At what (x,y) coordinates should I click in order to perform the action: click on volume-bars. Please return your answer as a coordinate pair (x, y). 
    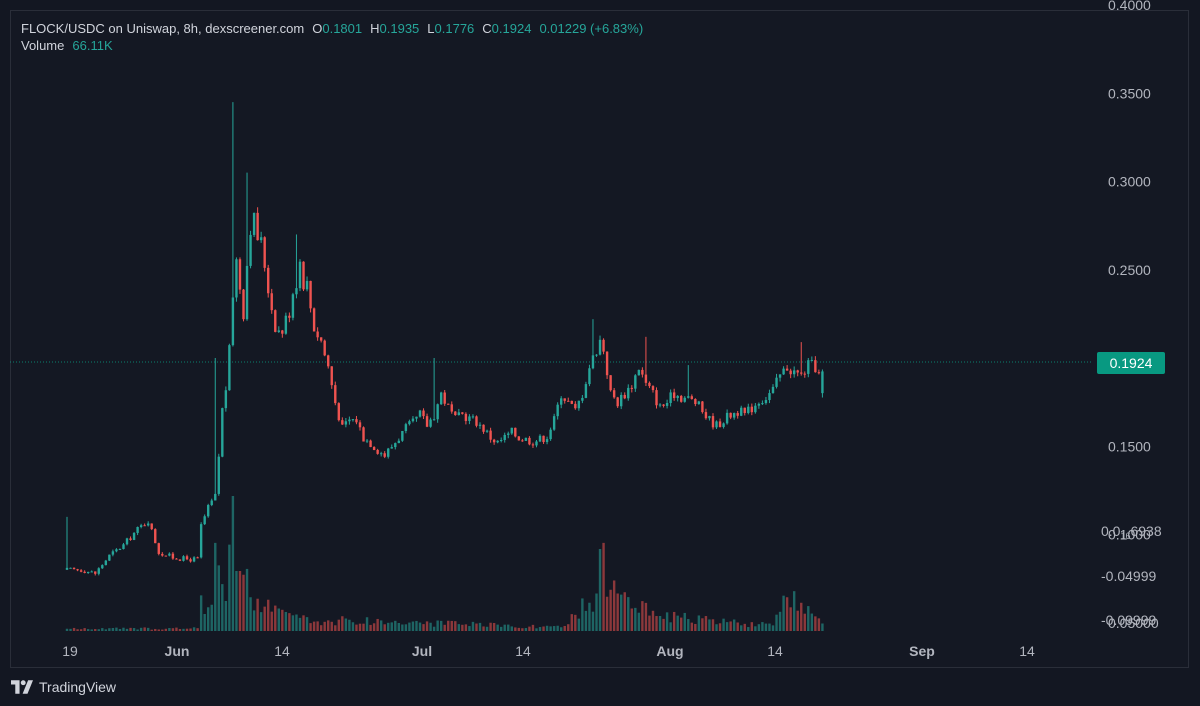
    Looking at the image, I should click on (444, 563).